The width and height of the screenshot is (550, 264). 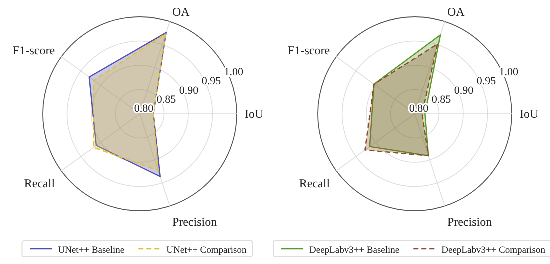 What do you see at coordinates (206, 251) in the screenshot?
I see `legend-label: UNet++ Comparison` at bounding box center [206, 251].